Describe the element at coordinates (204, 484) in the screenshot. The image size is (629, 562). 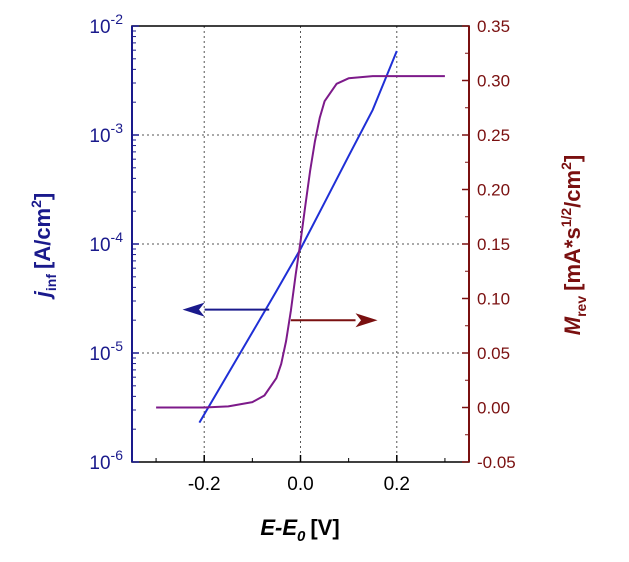
I see `bottom-tick-label: -0.2` at that location.